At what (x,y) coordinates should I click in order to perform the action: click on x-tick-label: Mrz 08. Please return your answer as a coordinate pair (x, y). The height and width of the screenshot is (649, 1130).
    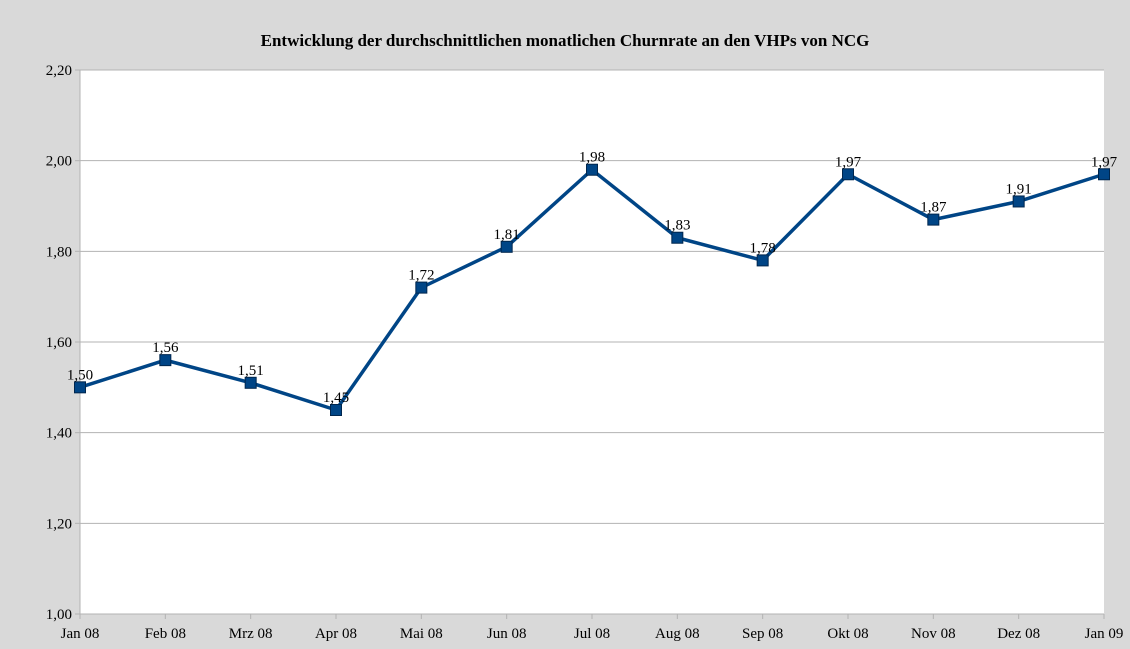
    Looking at the image, I should click on (251, 634).